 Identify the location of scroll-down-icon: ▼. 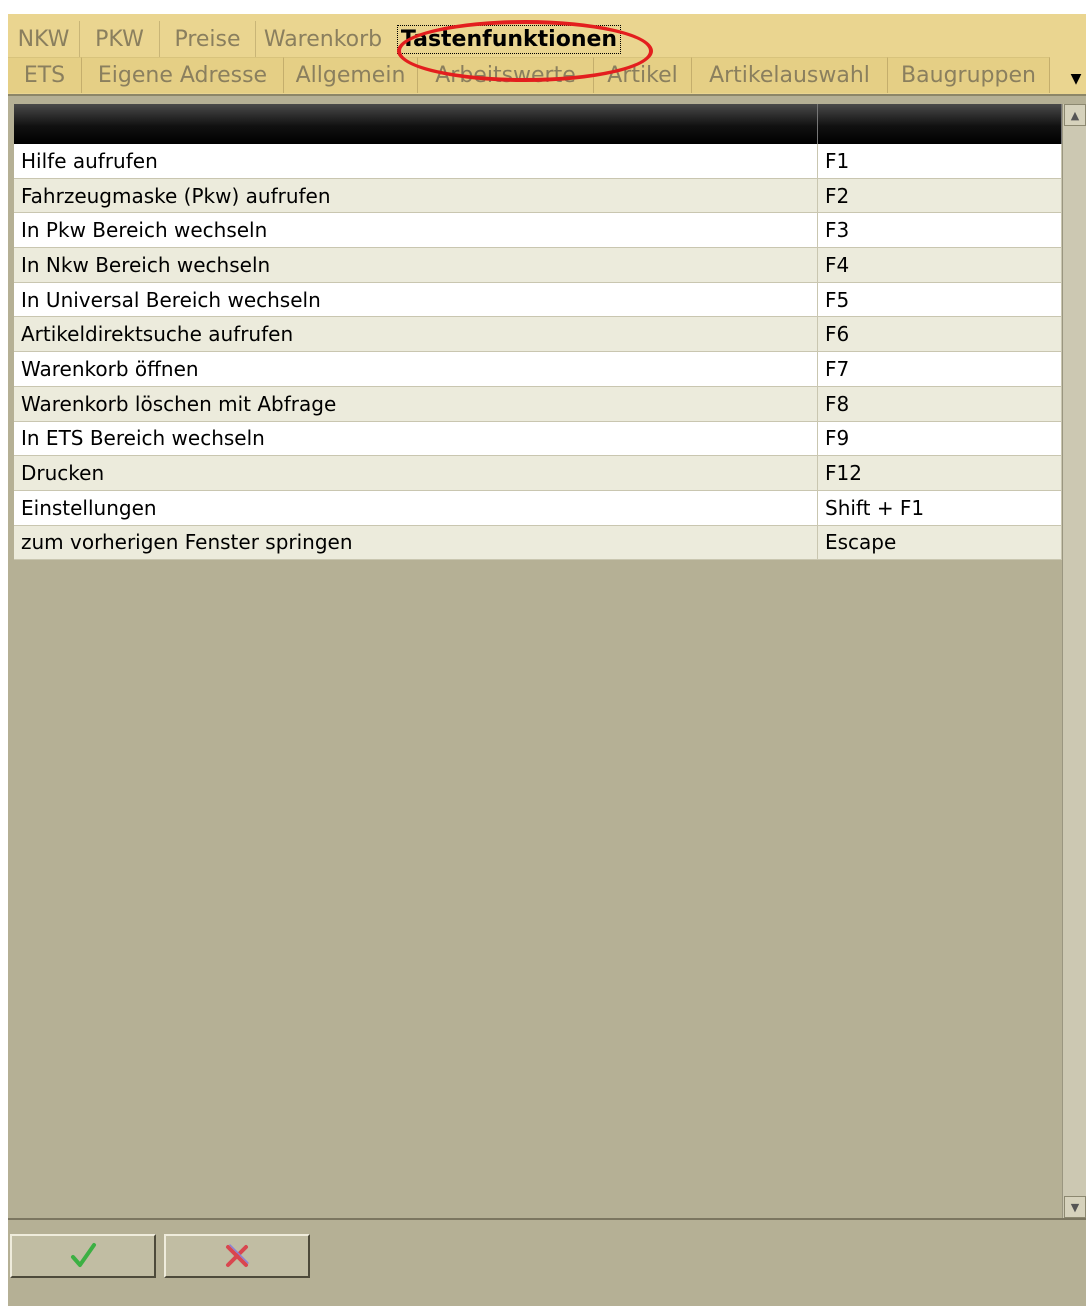
(1075, 1207).